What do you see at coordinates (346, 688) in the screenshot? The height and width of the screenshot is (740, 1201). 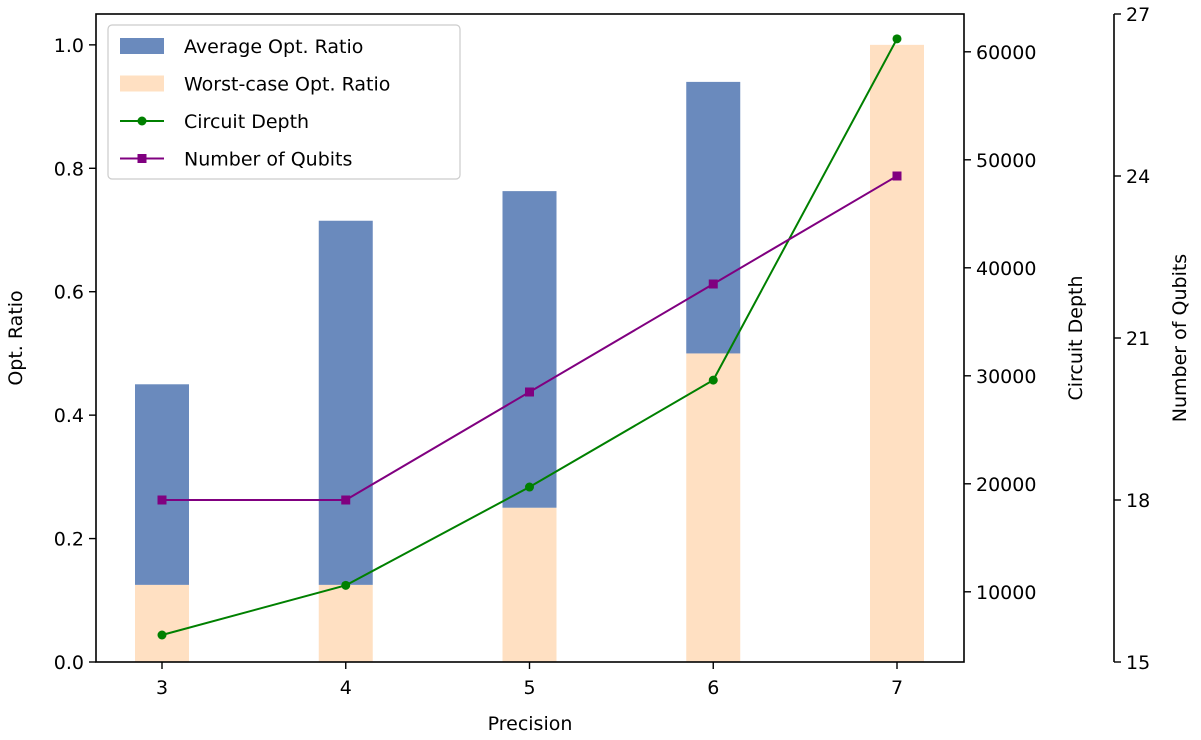 I see `x-tick-label: 4` at bounding box center [346, 688].